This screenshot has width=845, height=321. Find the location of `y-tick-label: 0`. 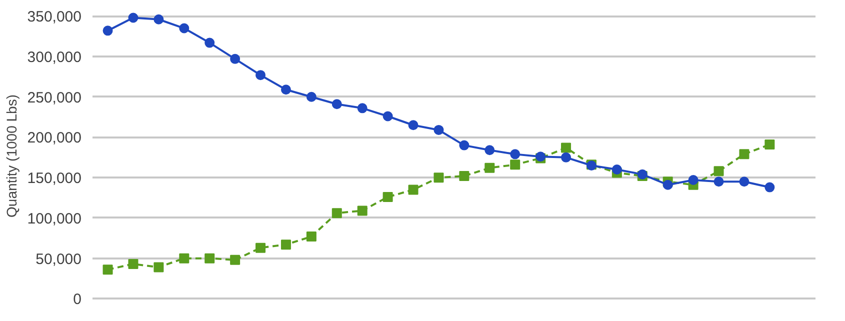

y-tick-label: 0 is located at coordinates (77, 299).